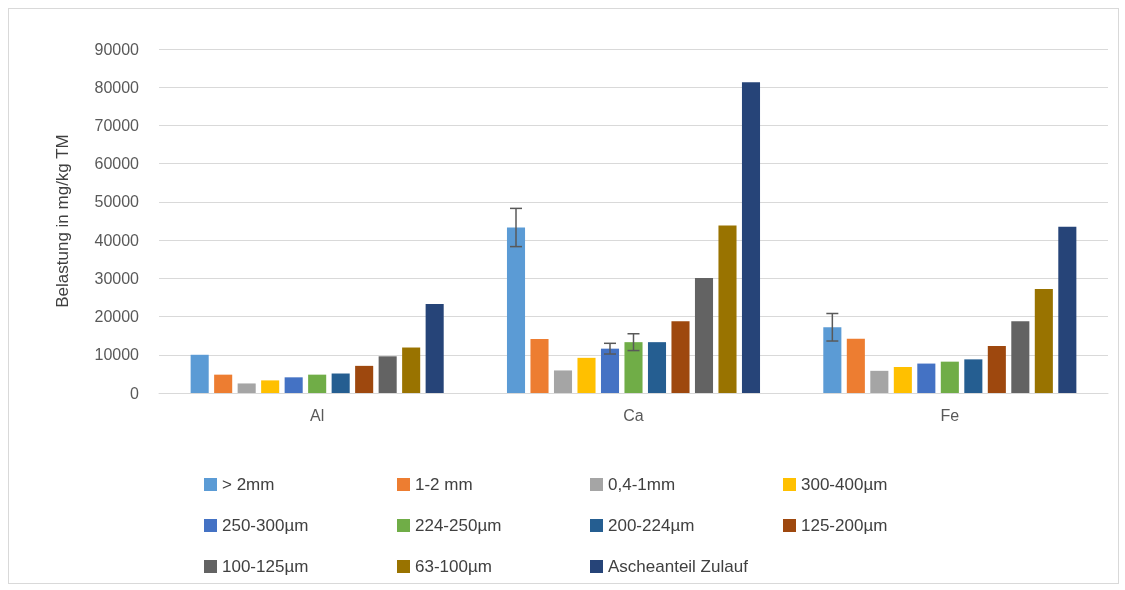 This screenshot has height=590, width=1125. What do you see at coordinates (642, 484) in the screenshot?
I see `legend-label: 0,4-1mm` at bounding box center [642, 484].